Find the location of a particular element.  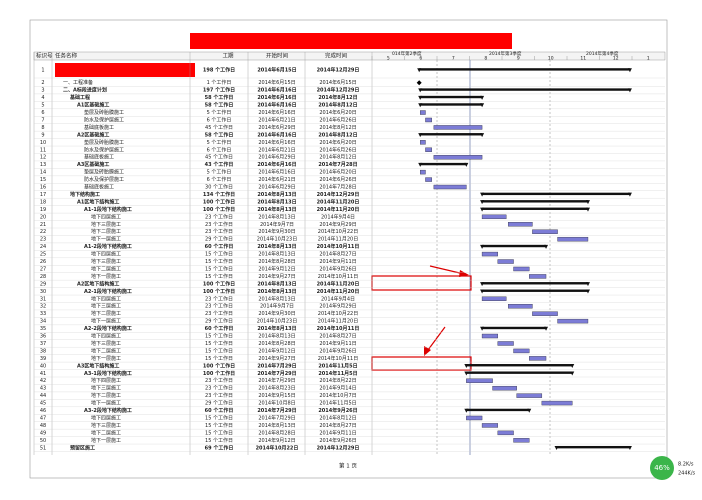

task-start: 2014年6月29日 is located at coordinates (276, 127).